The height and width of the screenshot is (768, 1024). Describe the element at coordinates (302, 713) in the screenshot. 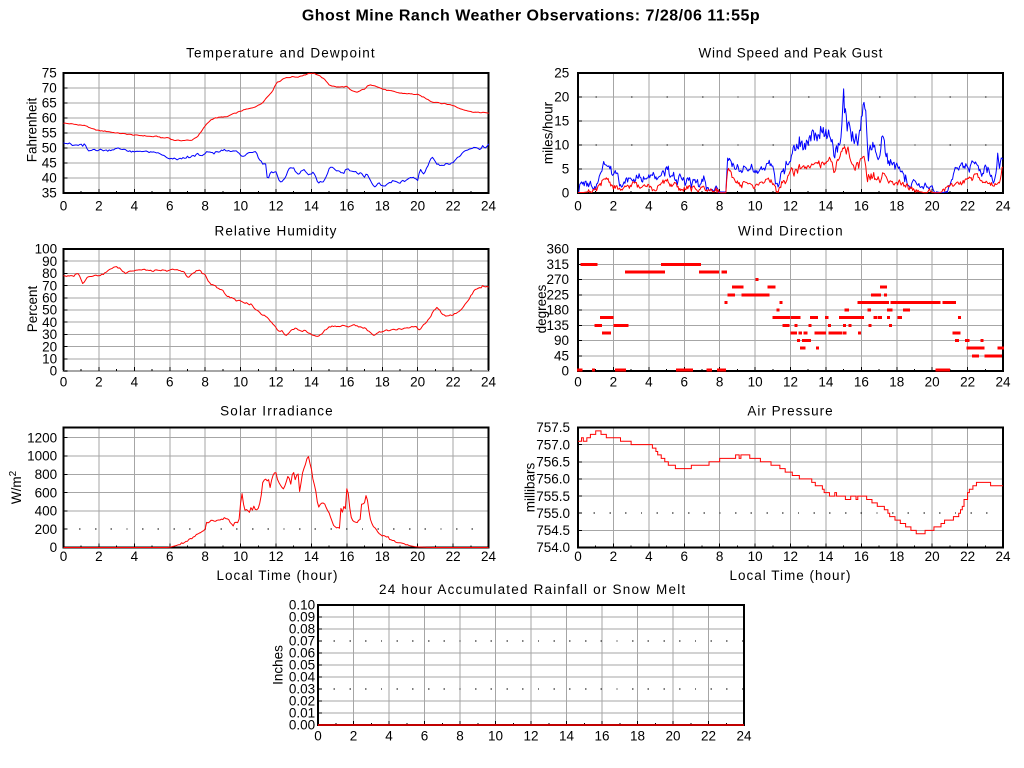

I see `svg-text: 0.01` at that location.